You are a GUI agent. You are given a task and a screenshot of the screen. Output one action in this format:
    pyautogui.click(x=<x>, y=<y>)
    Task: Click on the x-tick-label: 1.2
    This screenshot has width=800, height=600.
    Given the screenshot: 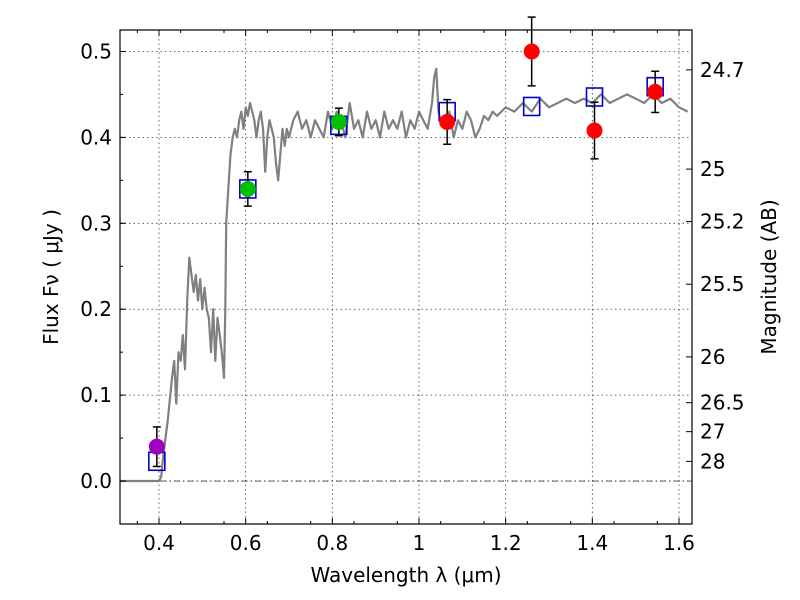 What is the action you would take?
    pyautogui.click(x=506, y=543)
    